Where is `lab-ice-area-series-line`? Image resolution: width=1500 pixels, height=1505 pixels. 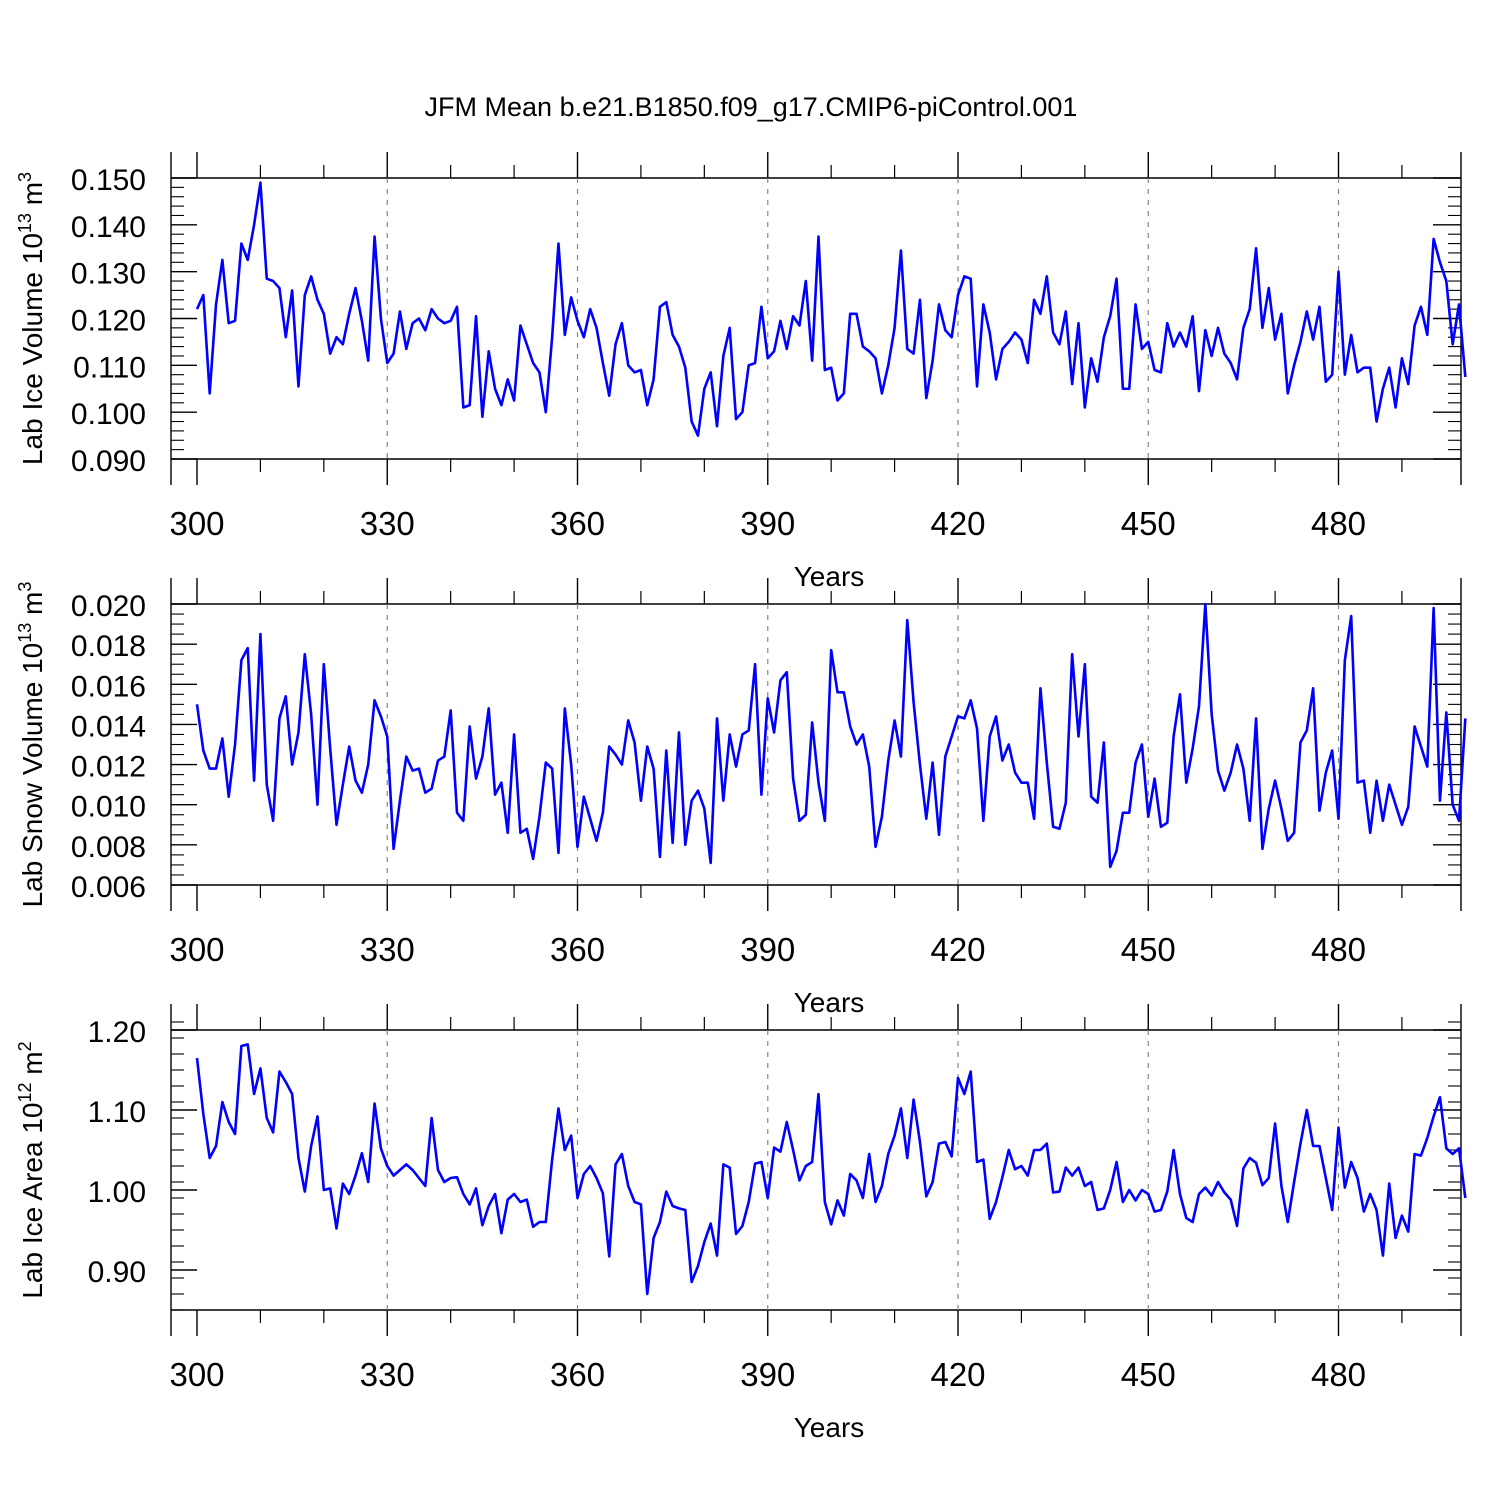
lab-ice-area-series-line is located at coordinates (831, 1169).